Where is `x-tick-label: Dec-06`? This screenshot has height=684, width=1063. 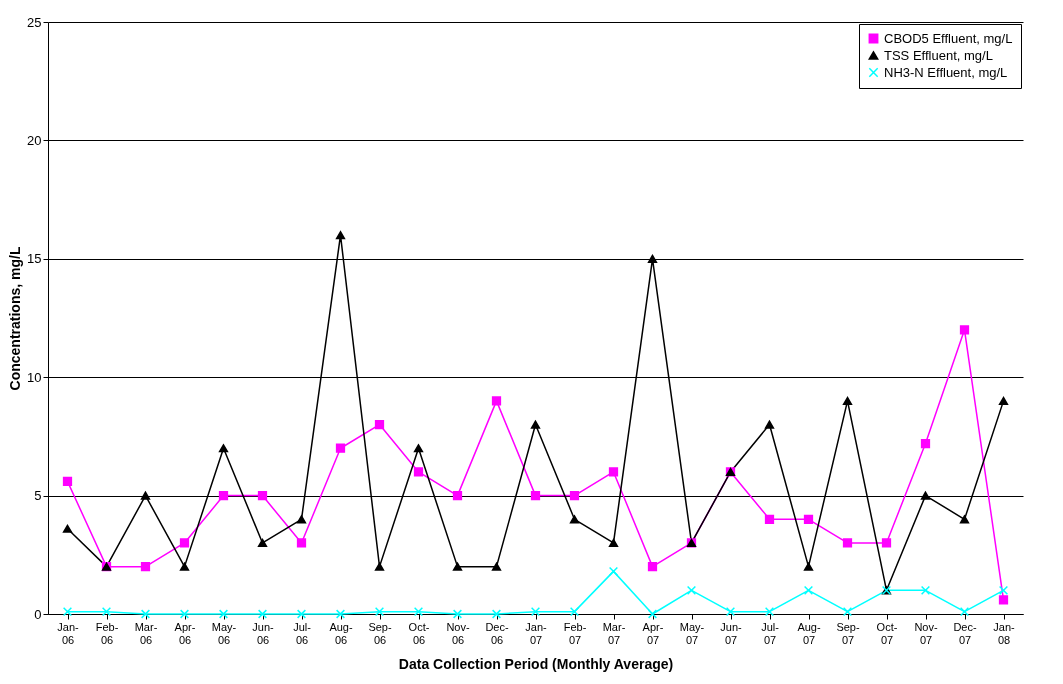
x-tick-label: Dec-06 is located at coordinates (497, 633).